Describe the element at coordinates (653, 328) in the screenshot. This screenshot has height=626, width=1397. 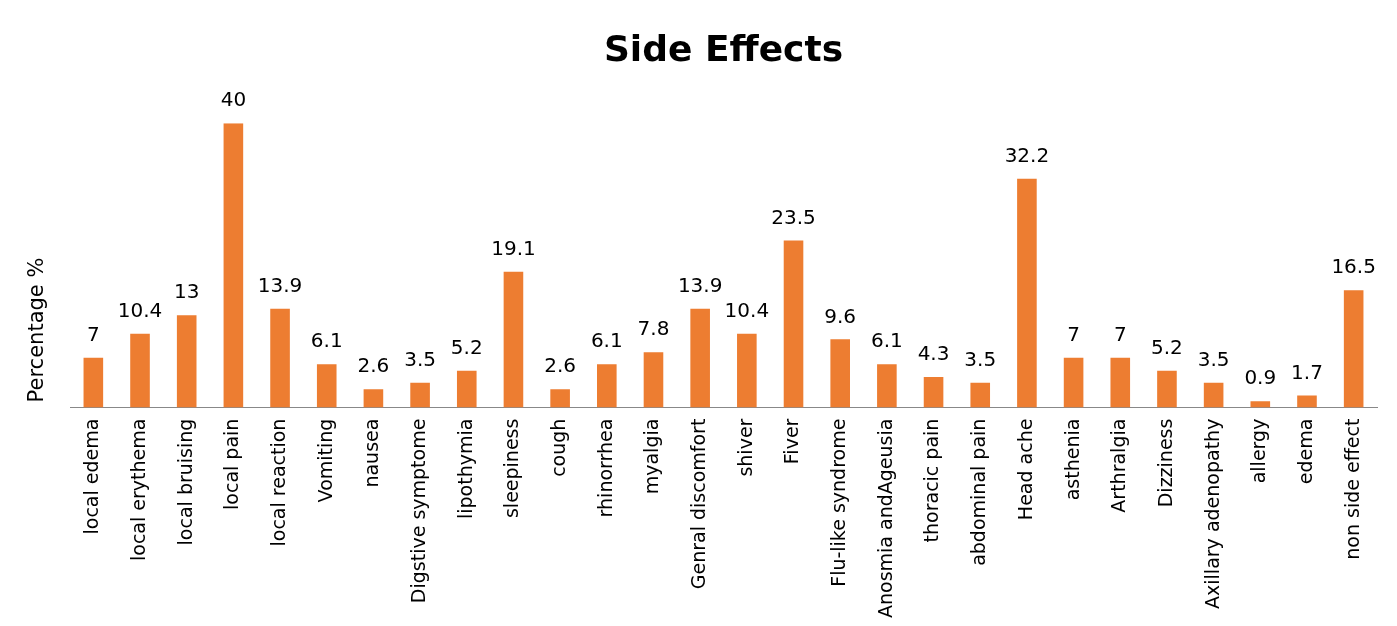
I see `data-label: 7.8` at that location.